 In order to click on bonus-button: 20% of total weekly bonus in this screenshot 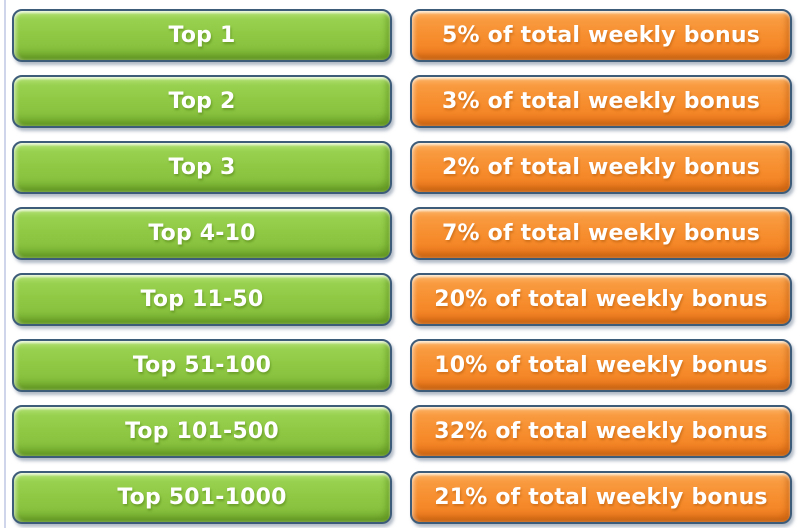, I will do `click(601, 299)`.